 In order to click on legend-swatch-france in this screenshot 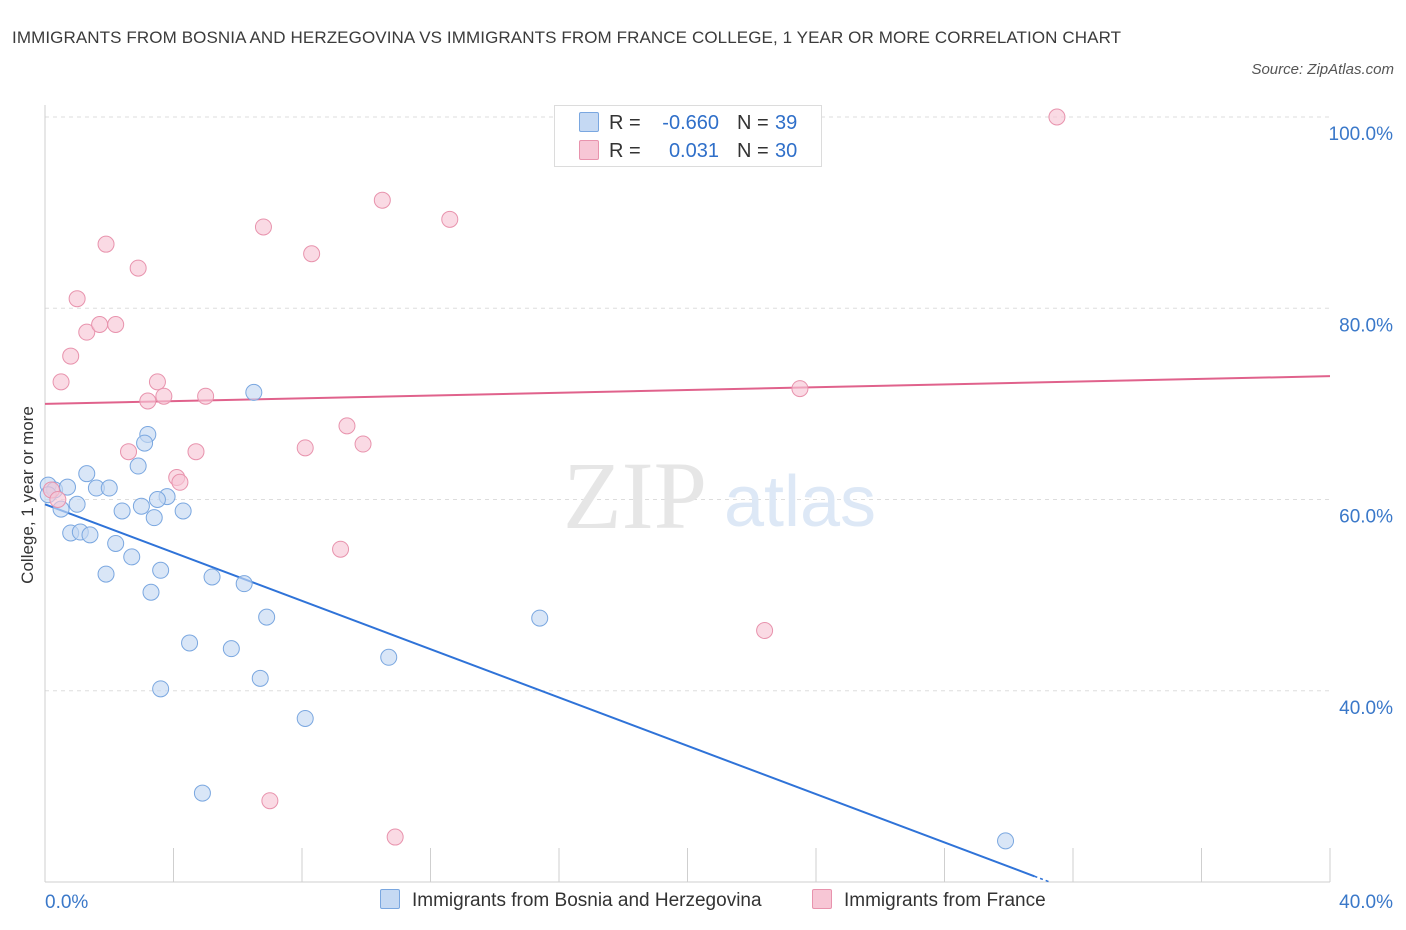, I will do `click(589, 150)`.